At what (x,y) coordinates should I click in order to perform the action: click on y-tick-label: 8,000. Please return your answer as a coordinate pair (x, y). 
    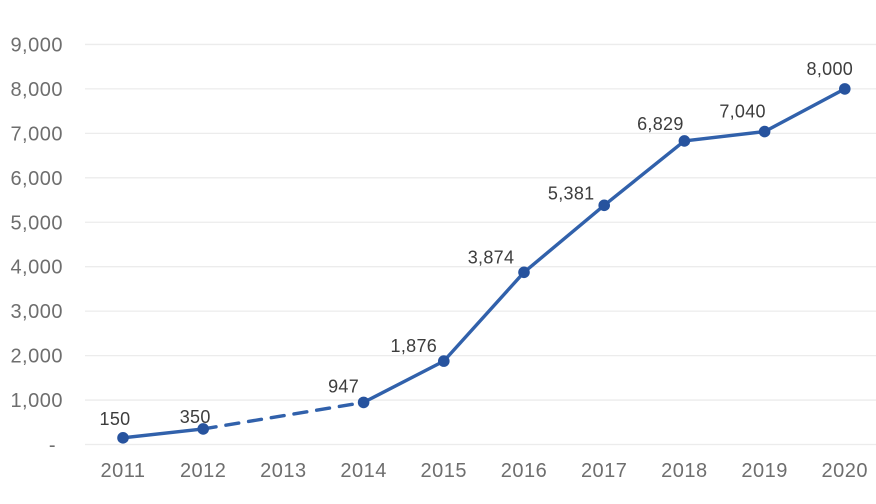
    Looking at the image, I should click on (36, 90).